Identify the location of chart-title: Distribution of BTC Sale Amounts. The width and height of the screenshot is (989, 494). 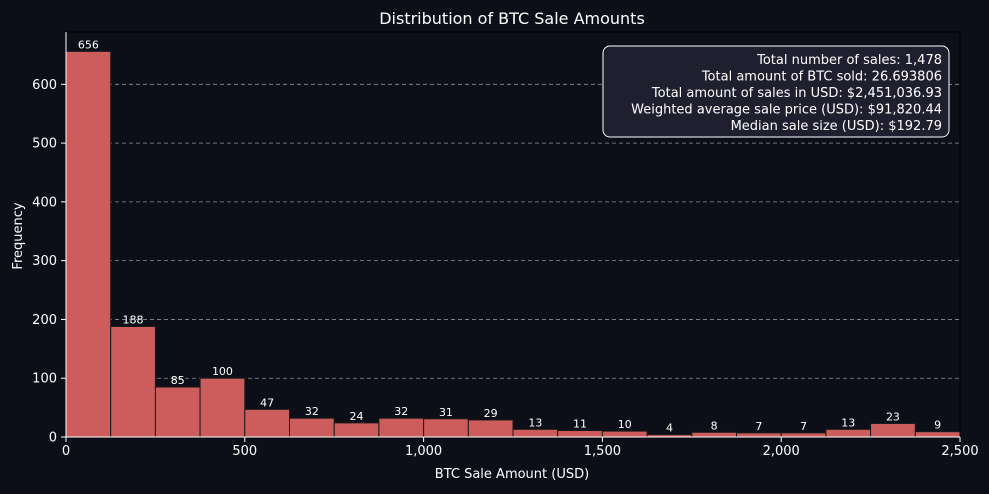
(512, 18).